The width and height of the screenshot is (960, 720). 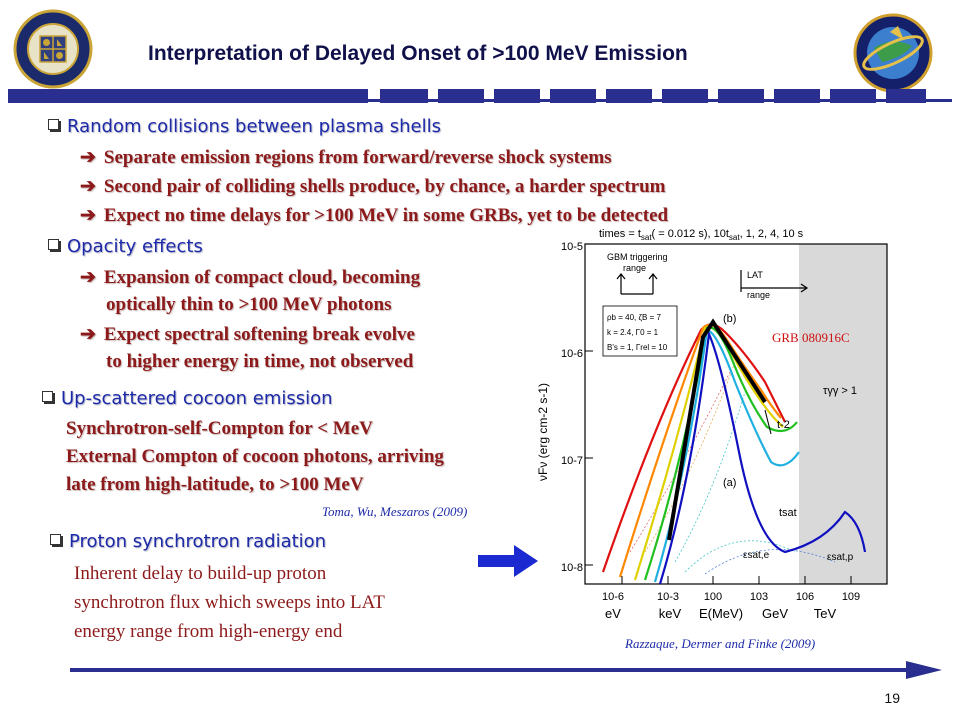 What do you see at coordinates (125, 246) in the screenshot?
I see `section-opacity-header: Opacity effects` at bounding box center [125, 246].